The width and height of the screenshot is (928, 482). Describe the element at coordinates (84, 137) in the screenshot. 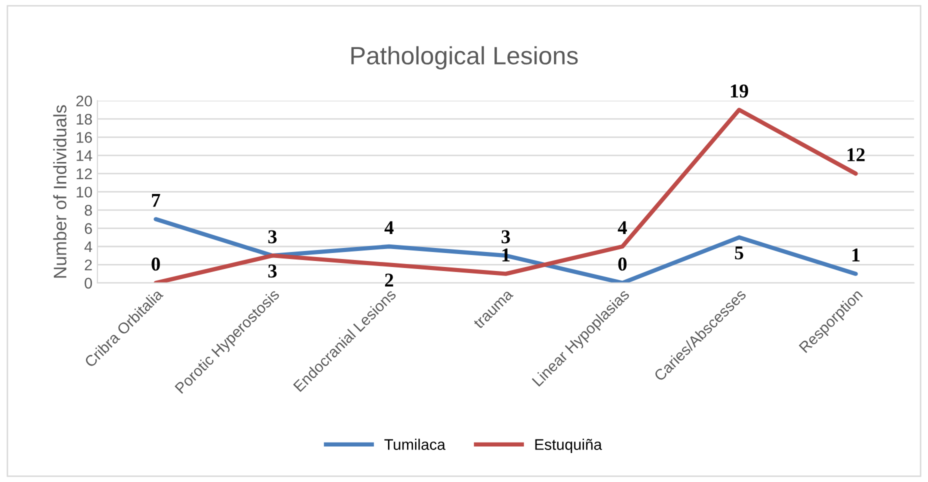

I see `y-tick-label: 16` at that location.